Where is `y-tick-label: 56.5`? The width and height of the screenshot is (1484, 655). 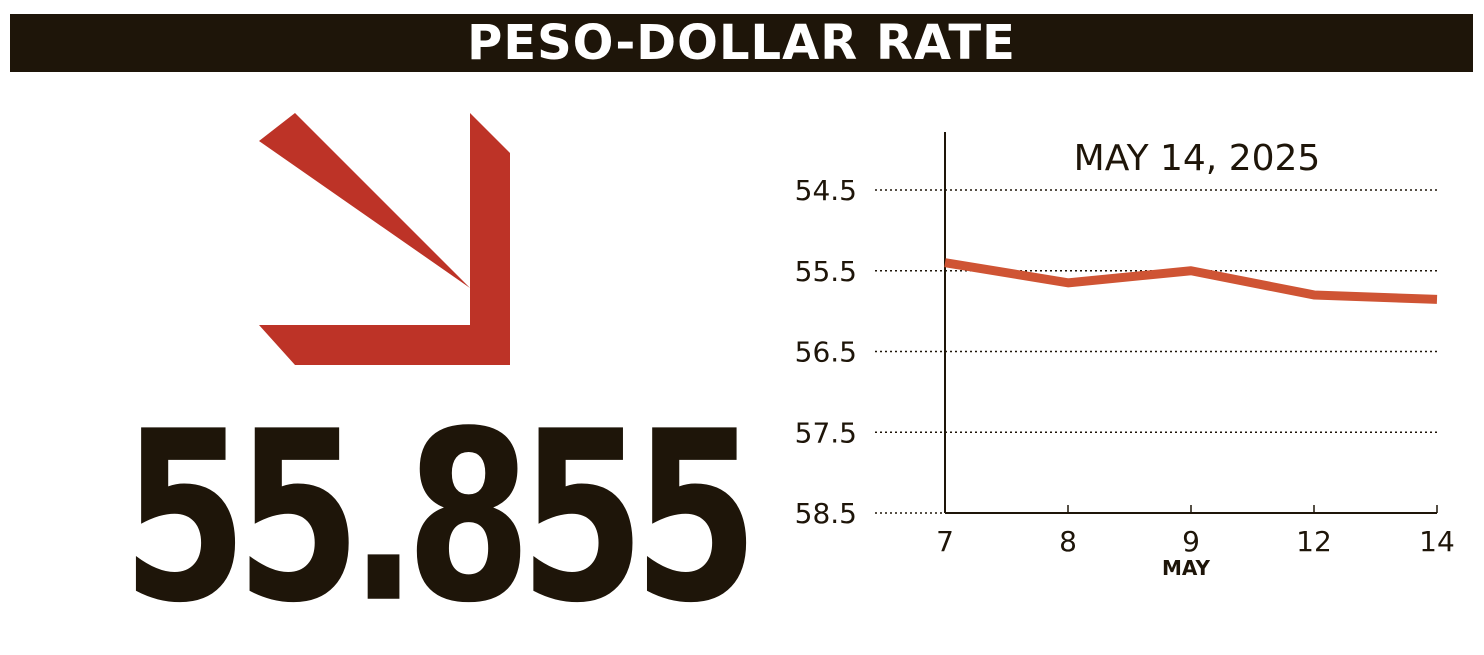 y-tick-label: 56.5 is located at coordinates (826, 352).